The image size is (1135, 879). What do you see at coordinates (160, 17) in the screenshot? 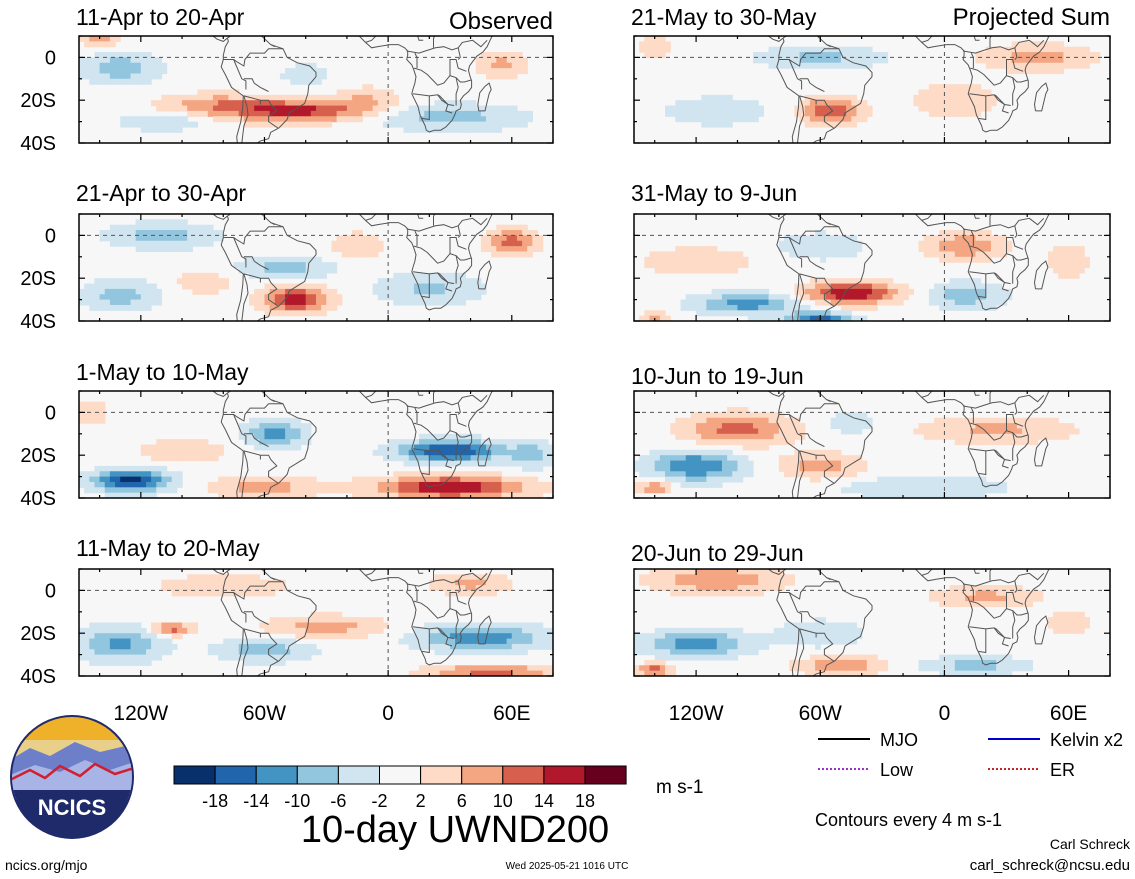
I see `panel-title: 11-Apr to 20-Apr` at bounding box center [160, 17].